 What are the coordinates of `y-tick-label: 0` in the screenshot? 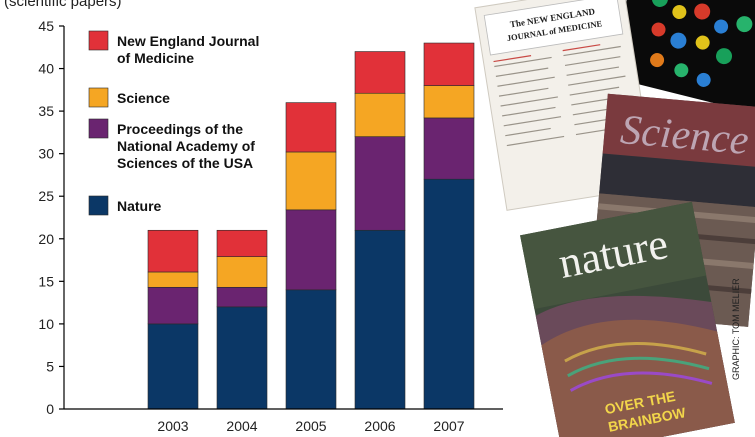 It's located at (50, 409).